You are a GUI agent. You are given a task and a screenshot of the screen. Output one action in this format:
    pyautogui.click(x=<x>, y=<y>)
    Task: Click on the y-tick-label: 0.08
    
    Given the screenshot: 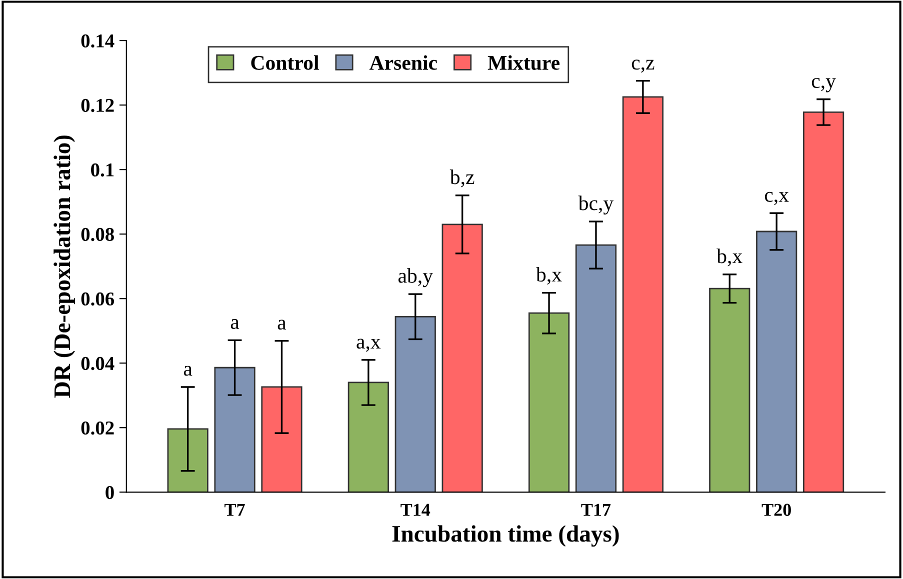 What is the action you would take?
    pyautogui.click(x=97, y=235)
    